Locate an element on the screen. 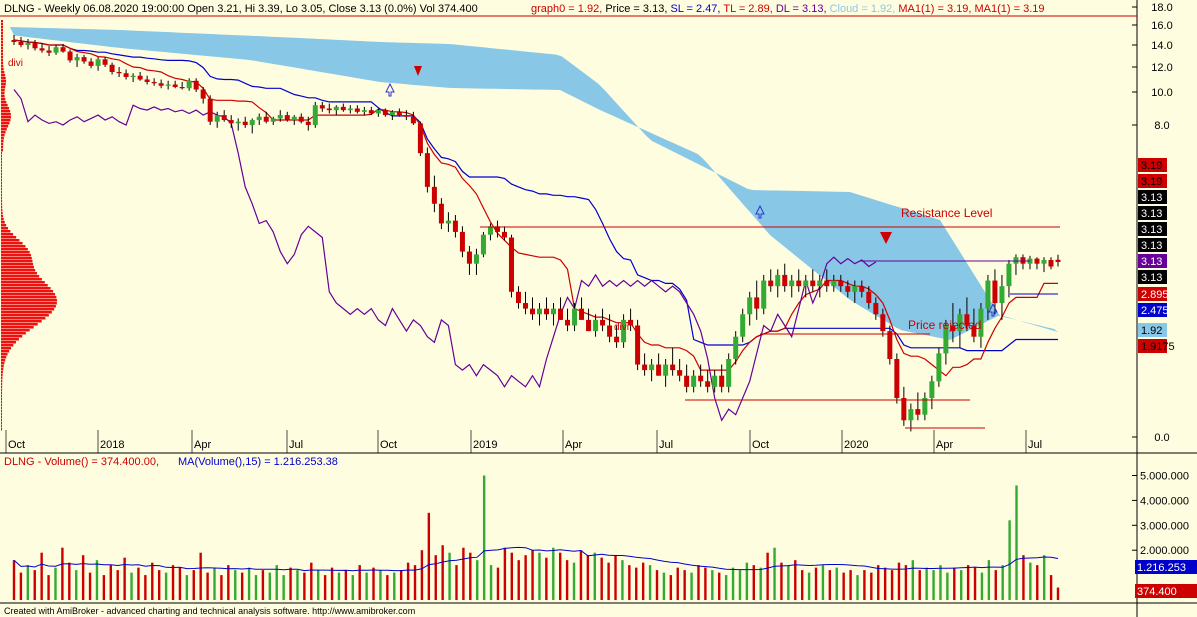 This screenshot has height=617, width=1197. header-stat-4: DL = 3.13, is located at coordinates (803, 9).